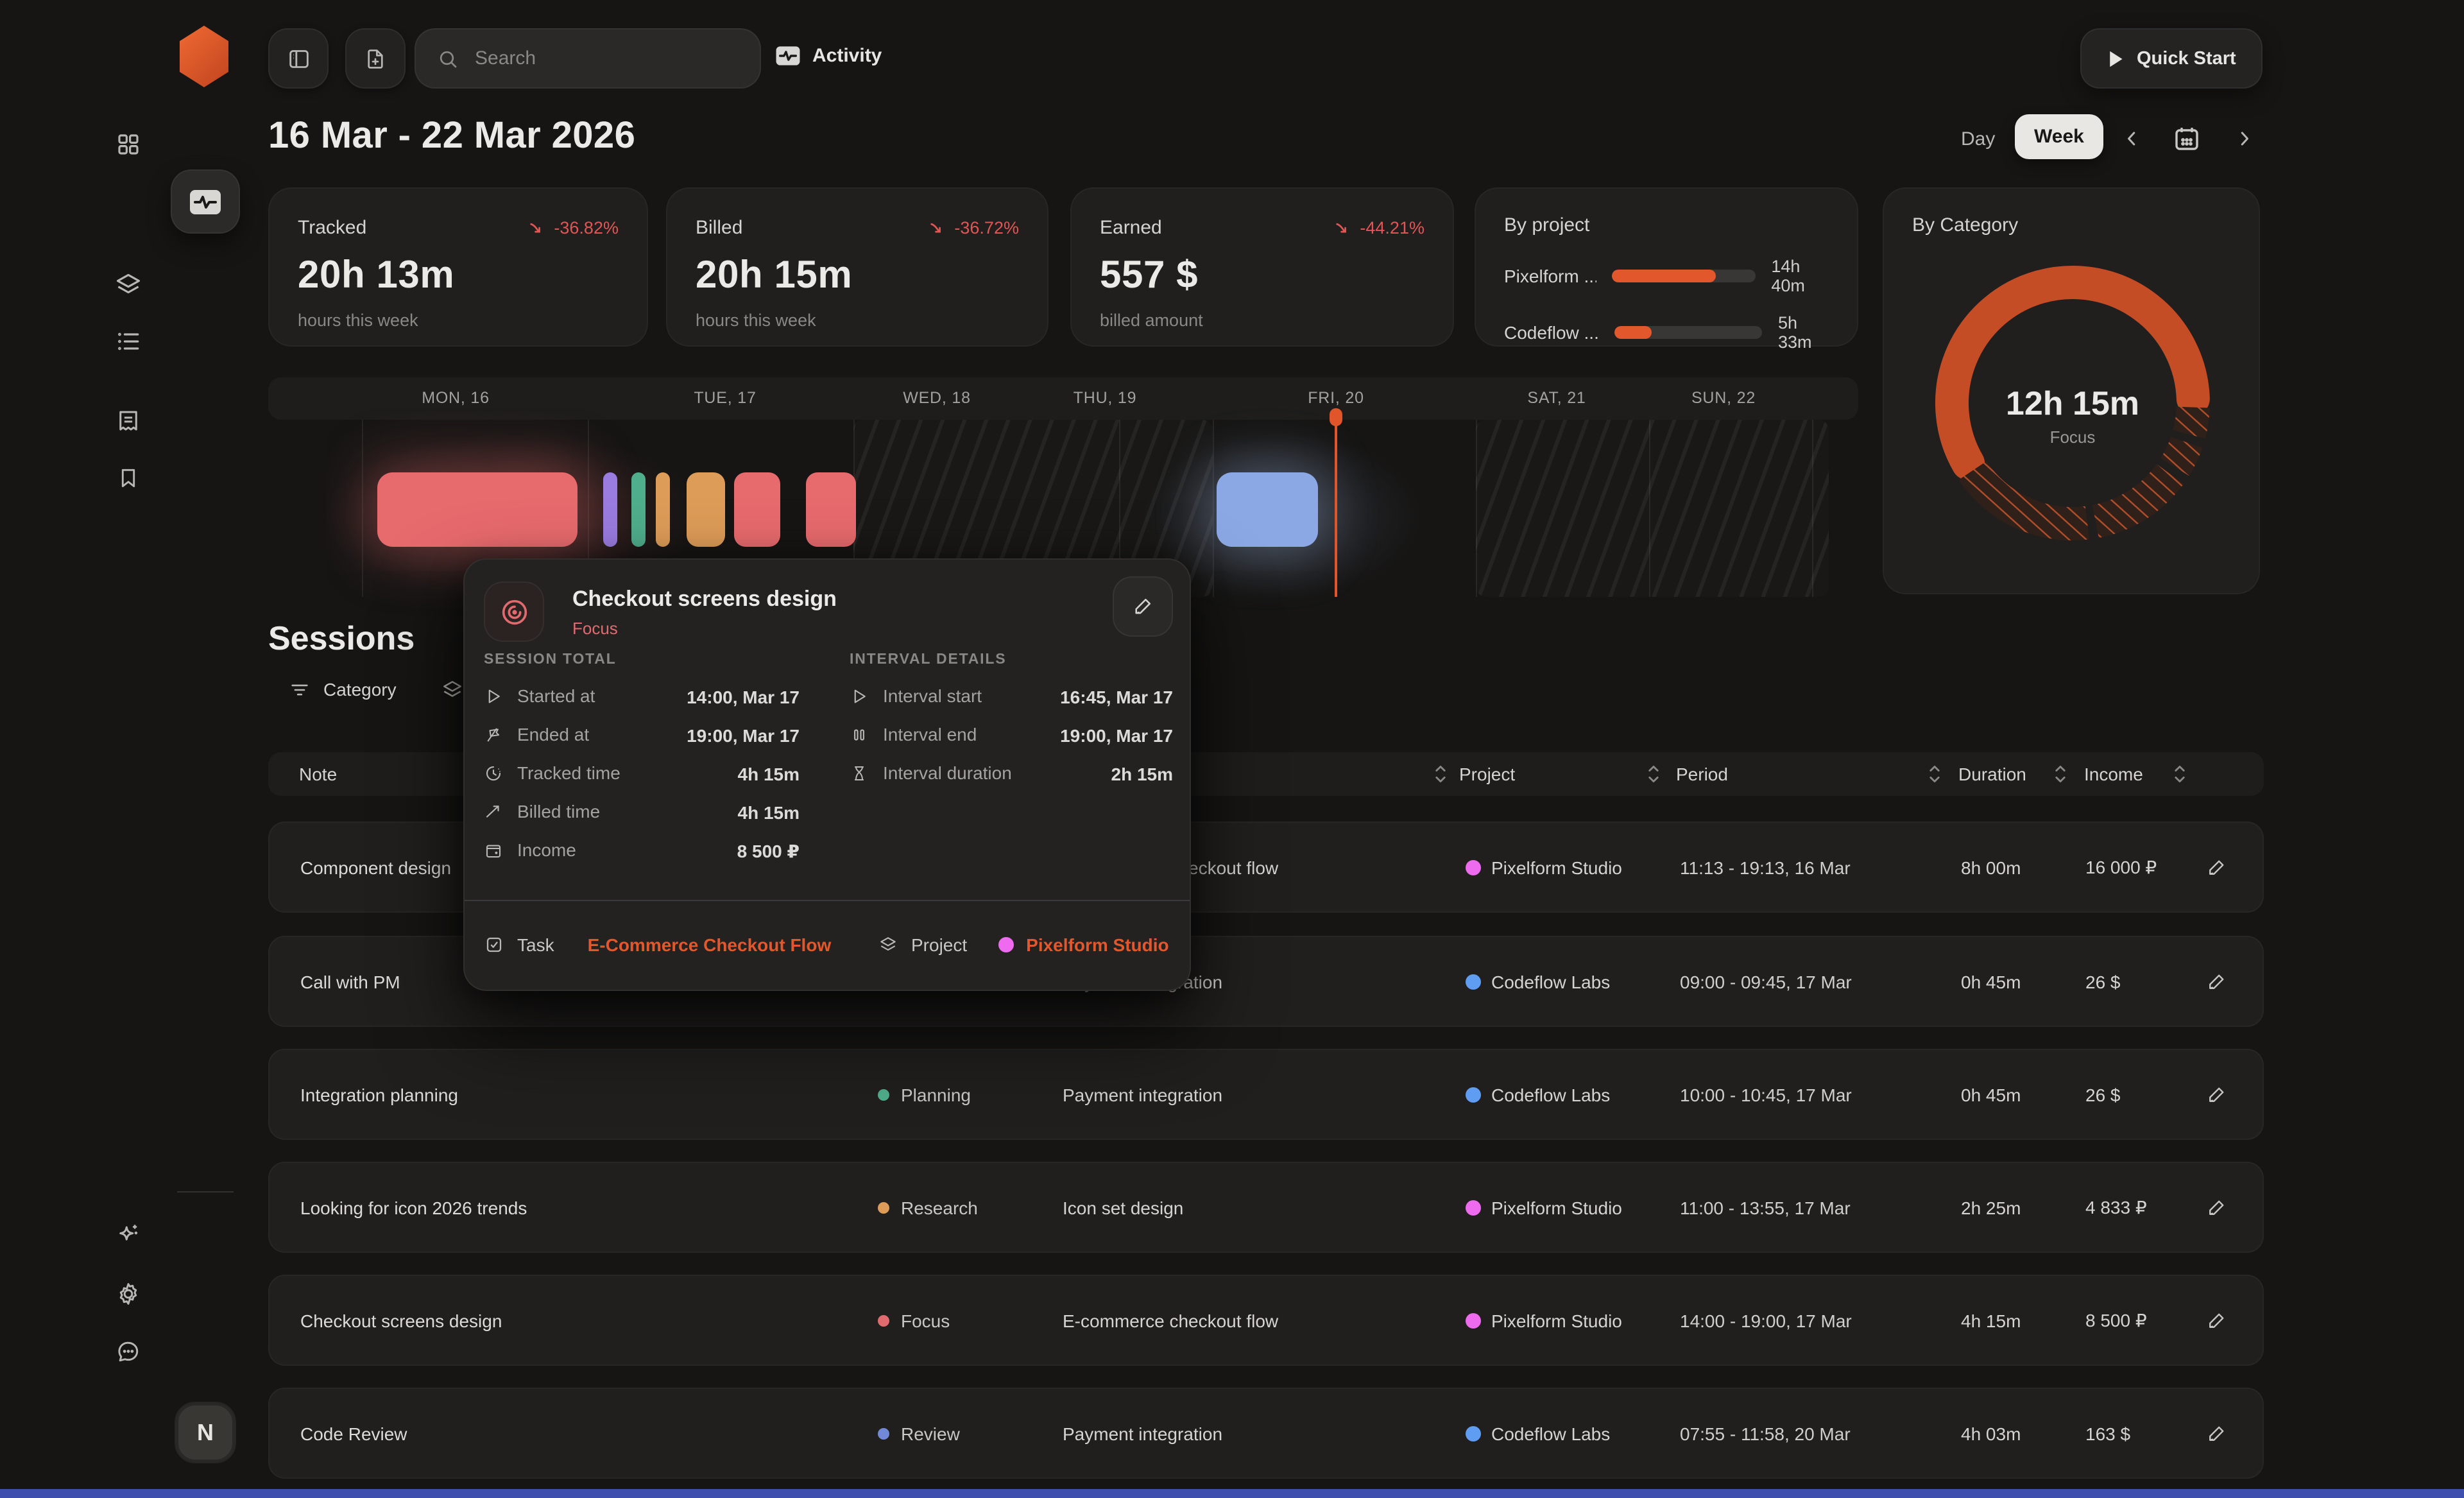 The height and width of the screenshot is (1498, 2464). Describe the element at coordinates (2114, 774) in the screenshot. I see `column-header-income: Income` at that location.